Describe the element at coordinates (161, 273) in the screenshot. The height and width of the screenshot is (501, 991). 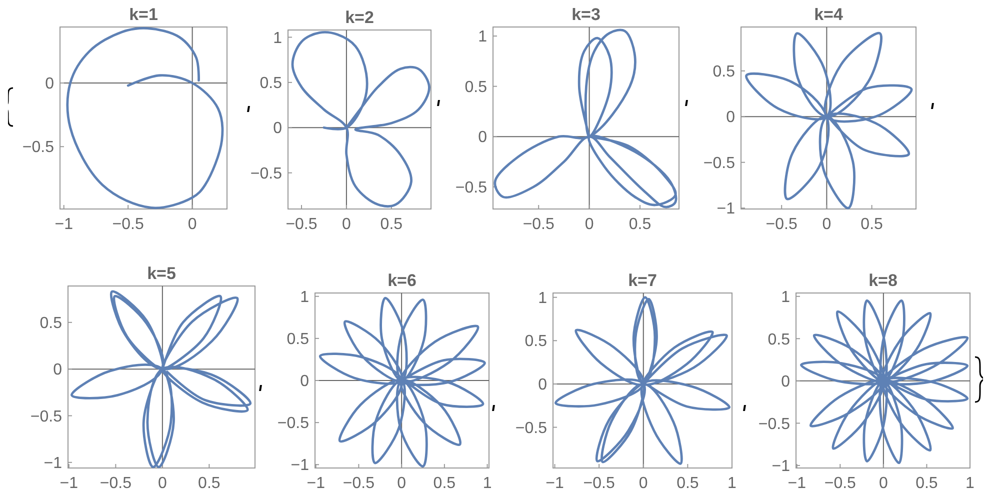
I see `chart-title: k=5` at that location.